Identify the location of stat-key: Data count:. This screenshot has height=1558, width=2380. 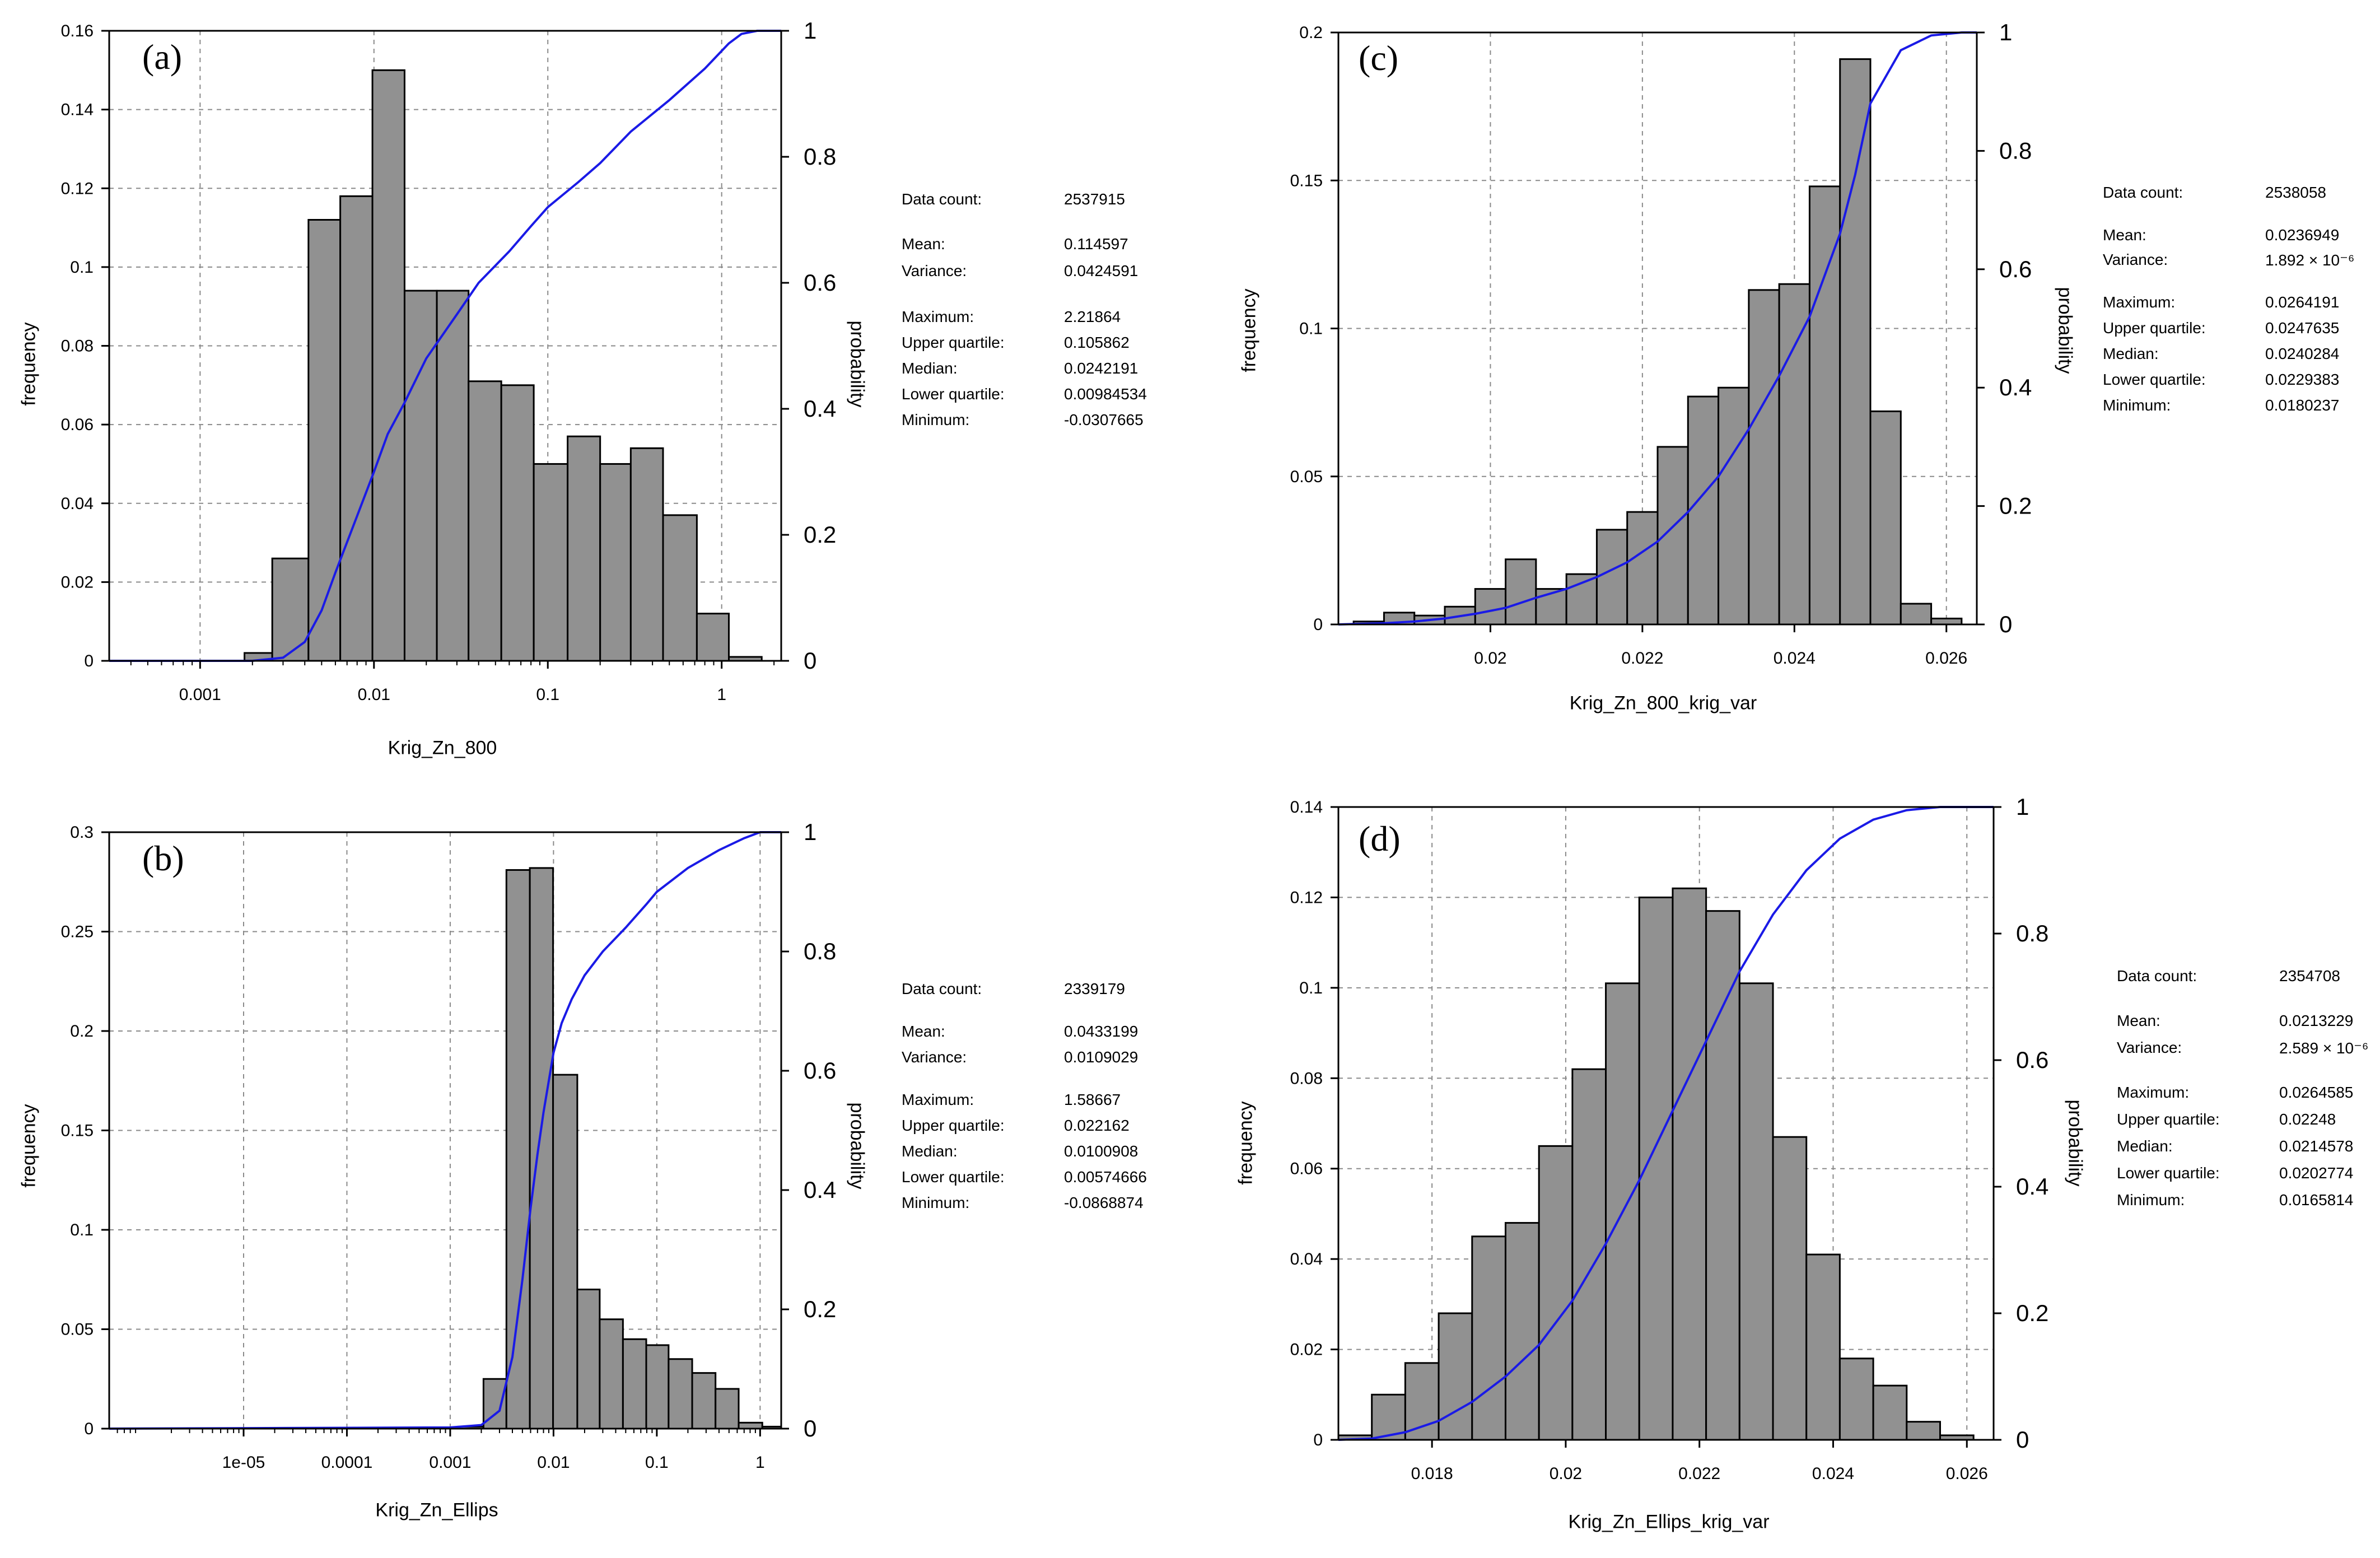
(942, 199).